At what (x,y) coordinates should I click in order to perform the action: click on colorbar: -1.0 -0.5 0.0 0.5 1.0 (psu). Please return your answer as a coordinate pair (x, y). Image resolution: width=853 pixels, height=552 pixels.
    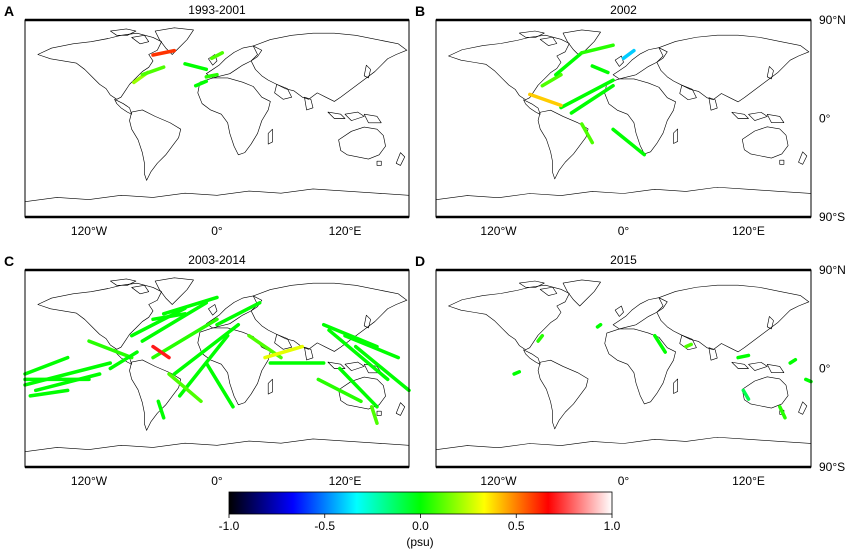
    Looking at the image, I should click on (420, 520).